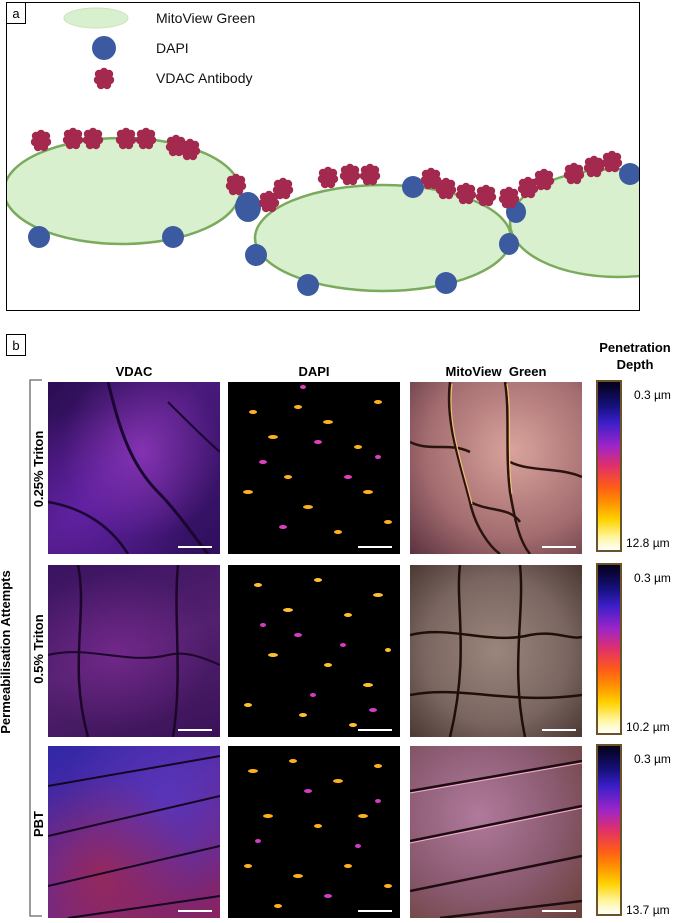 The image size is (685, 923). I want to click on colorbar-pbt, so click(609, 830).